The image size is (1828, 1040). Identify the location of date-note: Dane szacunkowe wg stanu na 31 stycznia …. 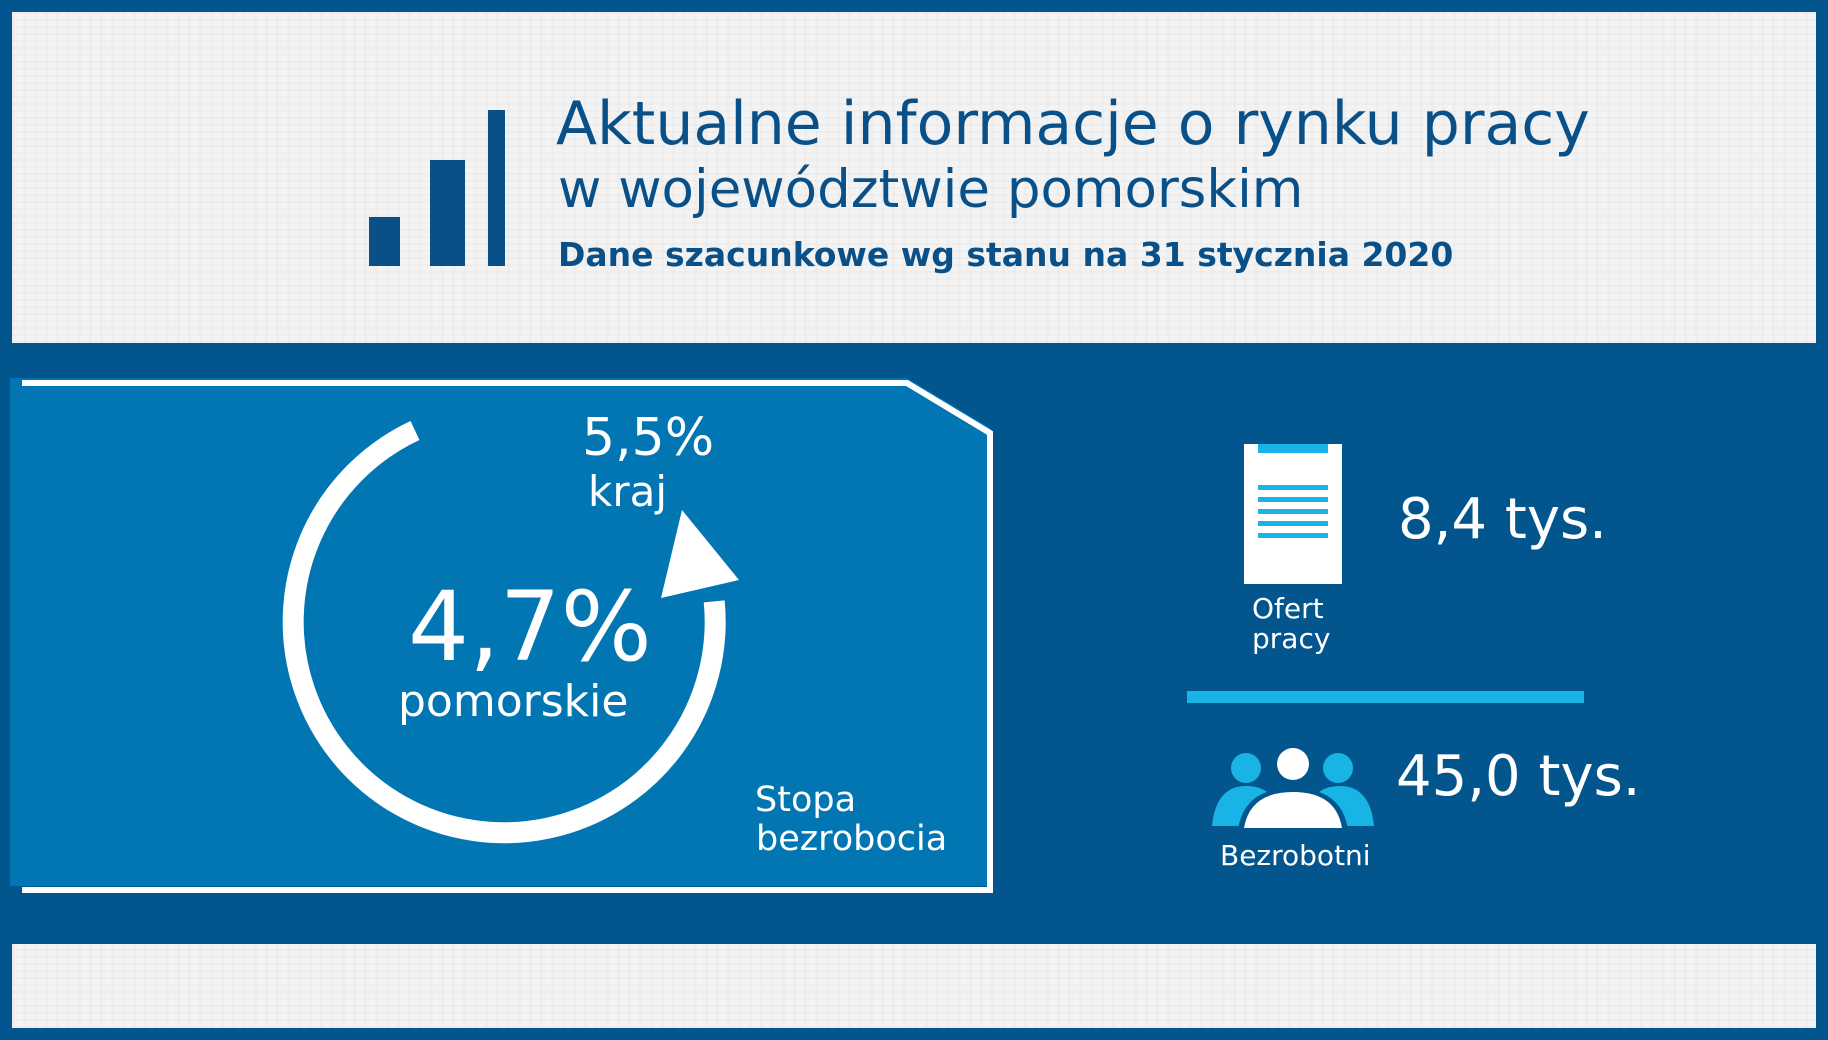
(1006, 254).